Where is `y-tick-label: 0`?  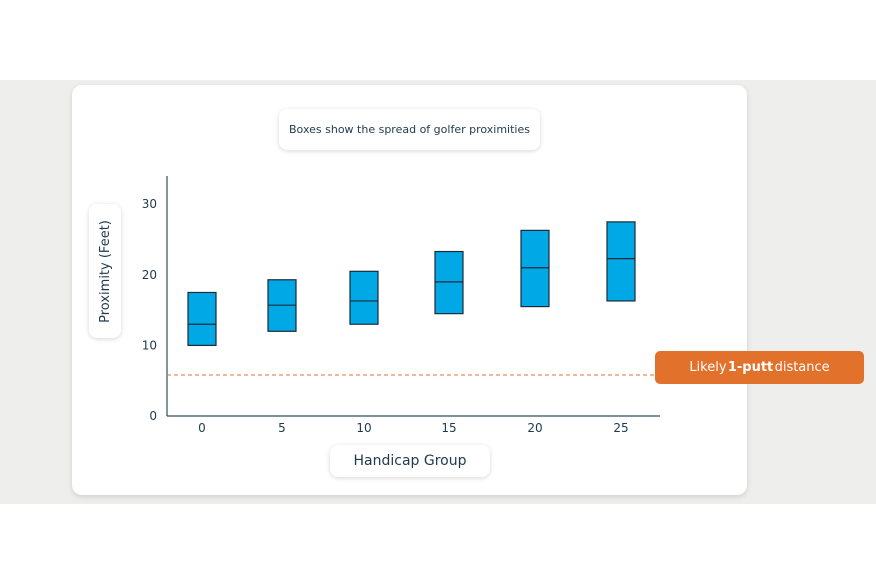
y-tick-label: 0 is located at coordinates (153, 416).